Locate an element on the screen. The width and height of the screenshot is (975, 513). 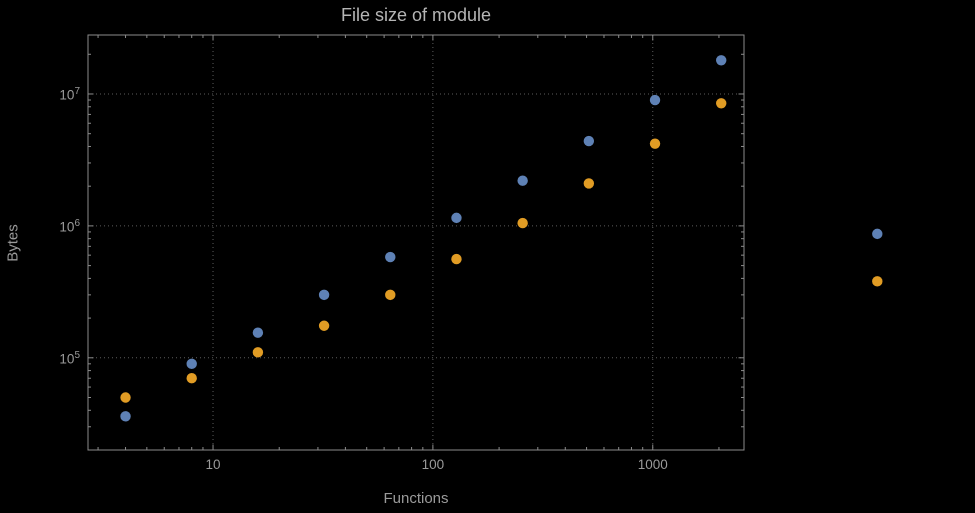
y-tick-exponent: 6 is located at coordinates (77, 223).